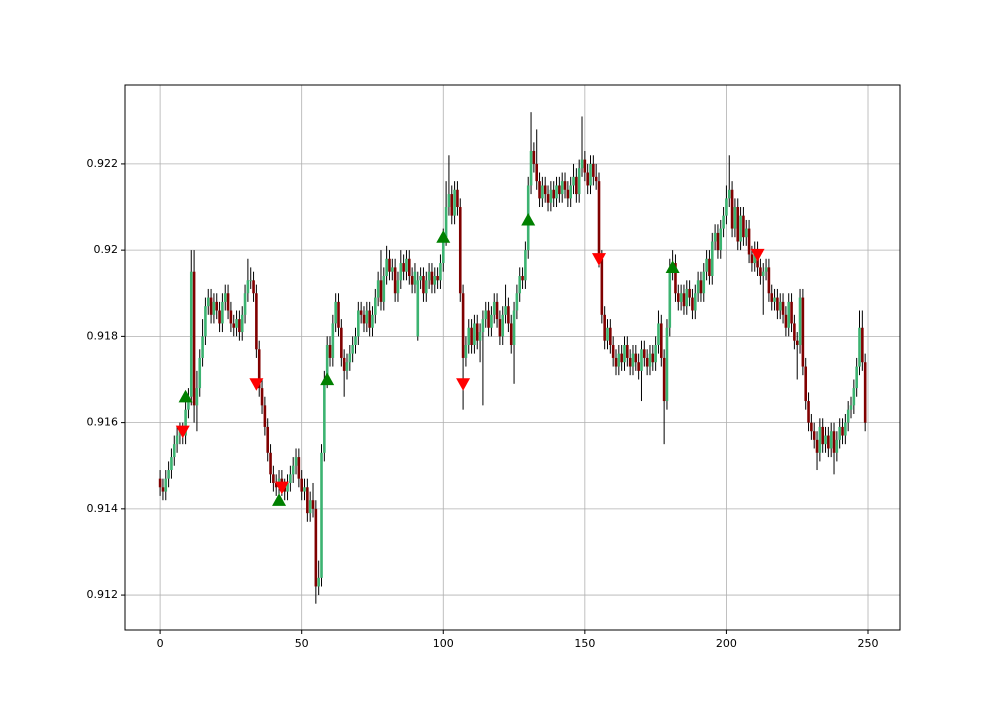 This screenshot has width=1000, height=708. I want to click on x-tick-label: 200, so click(726, 643).